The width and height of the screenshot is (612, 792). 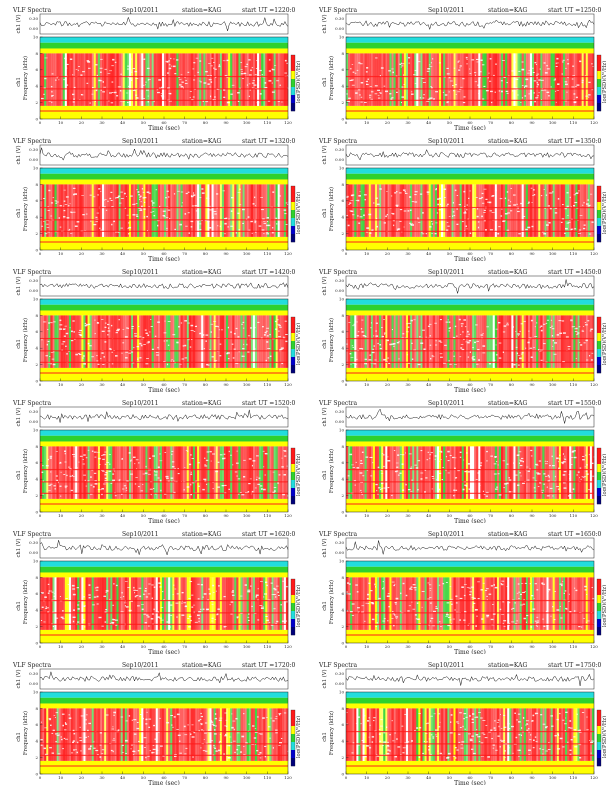 I want to click on y-tick-label: 6, so click(x=36, y=462).